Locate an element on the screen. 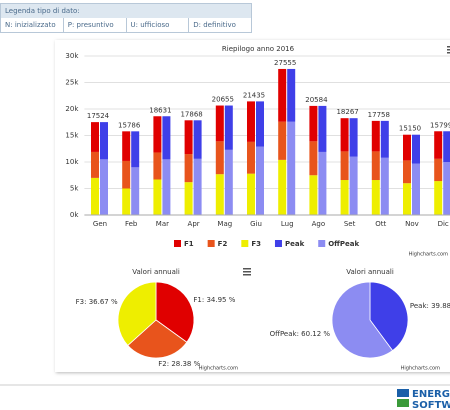  y-tick-label: 20k is located at coordinates (72, 109).